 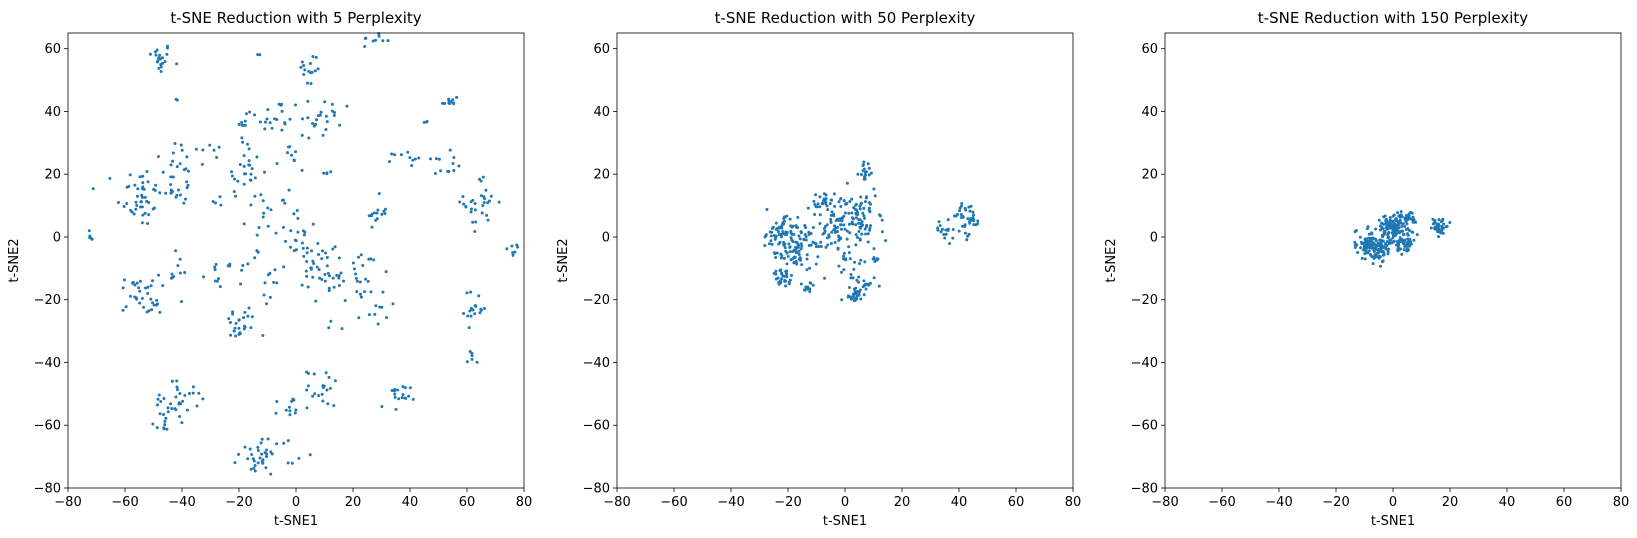 What do you see at coordinates (1144, 489) in the screenshot?
I see `y-tick-label: −80` at bounding box center [1144, 489].